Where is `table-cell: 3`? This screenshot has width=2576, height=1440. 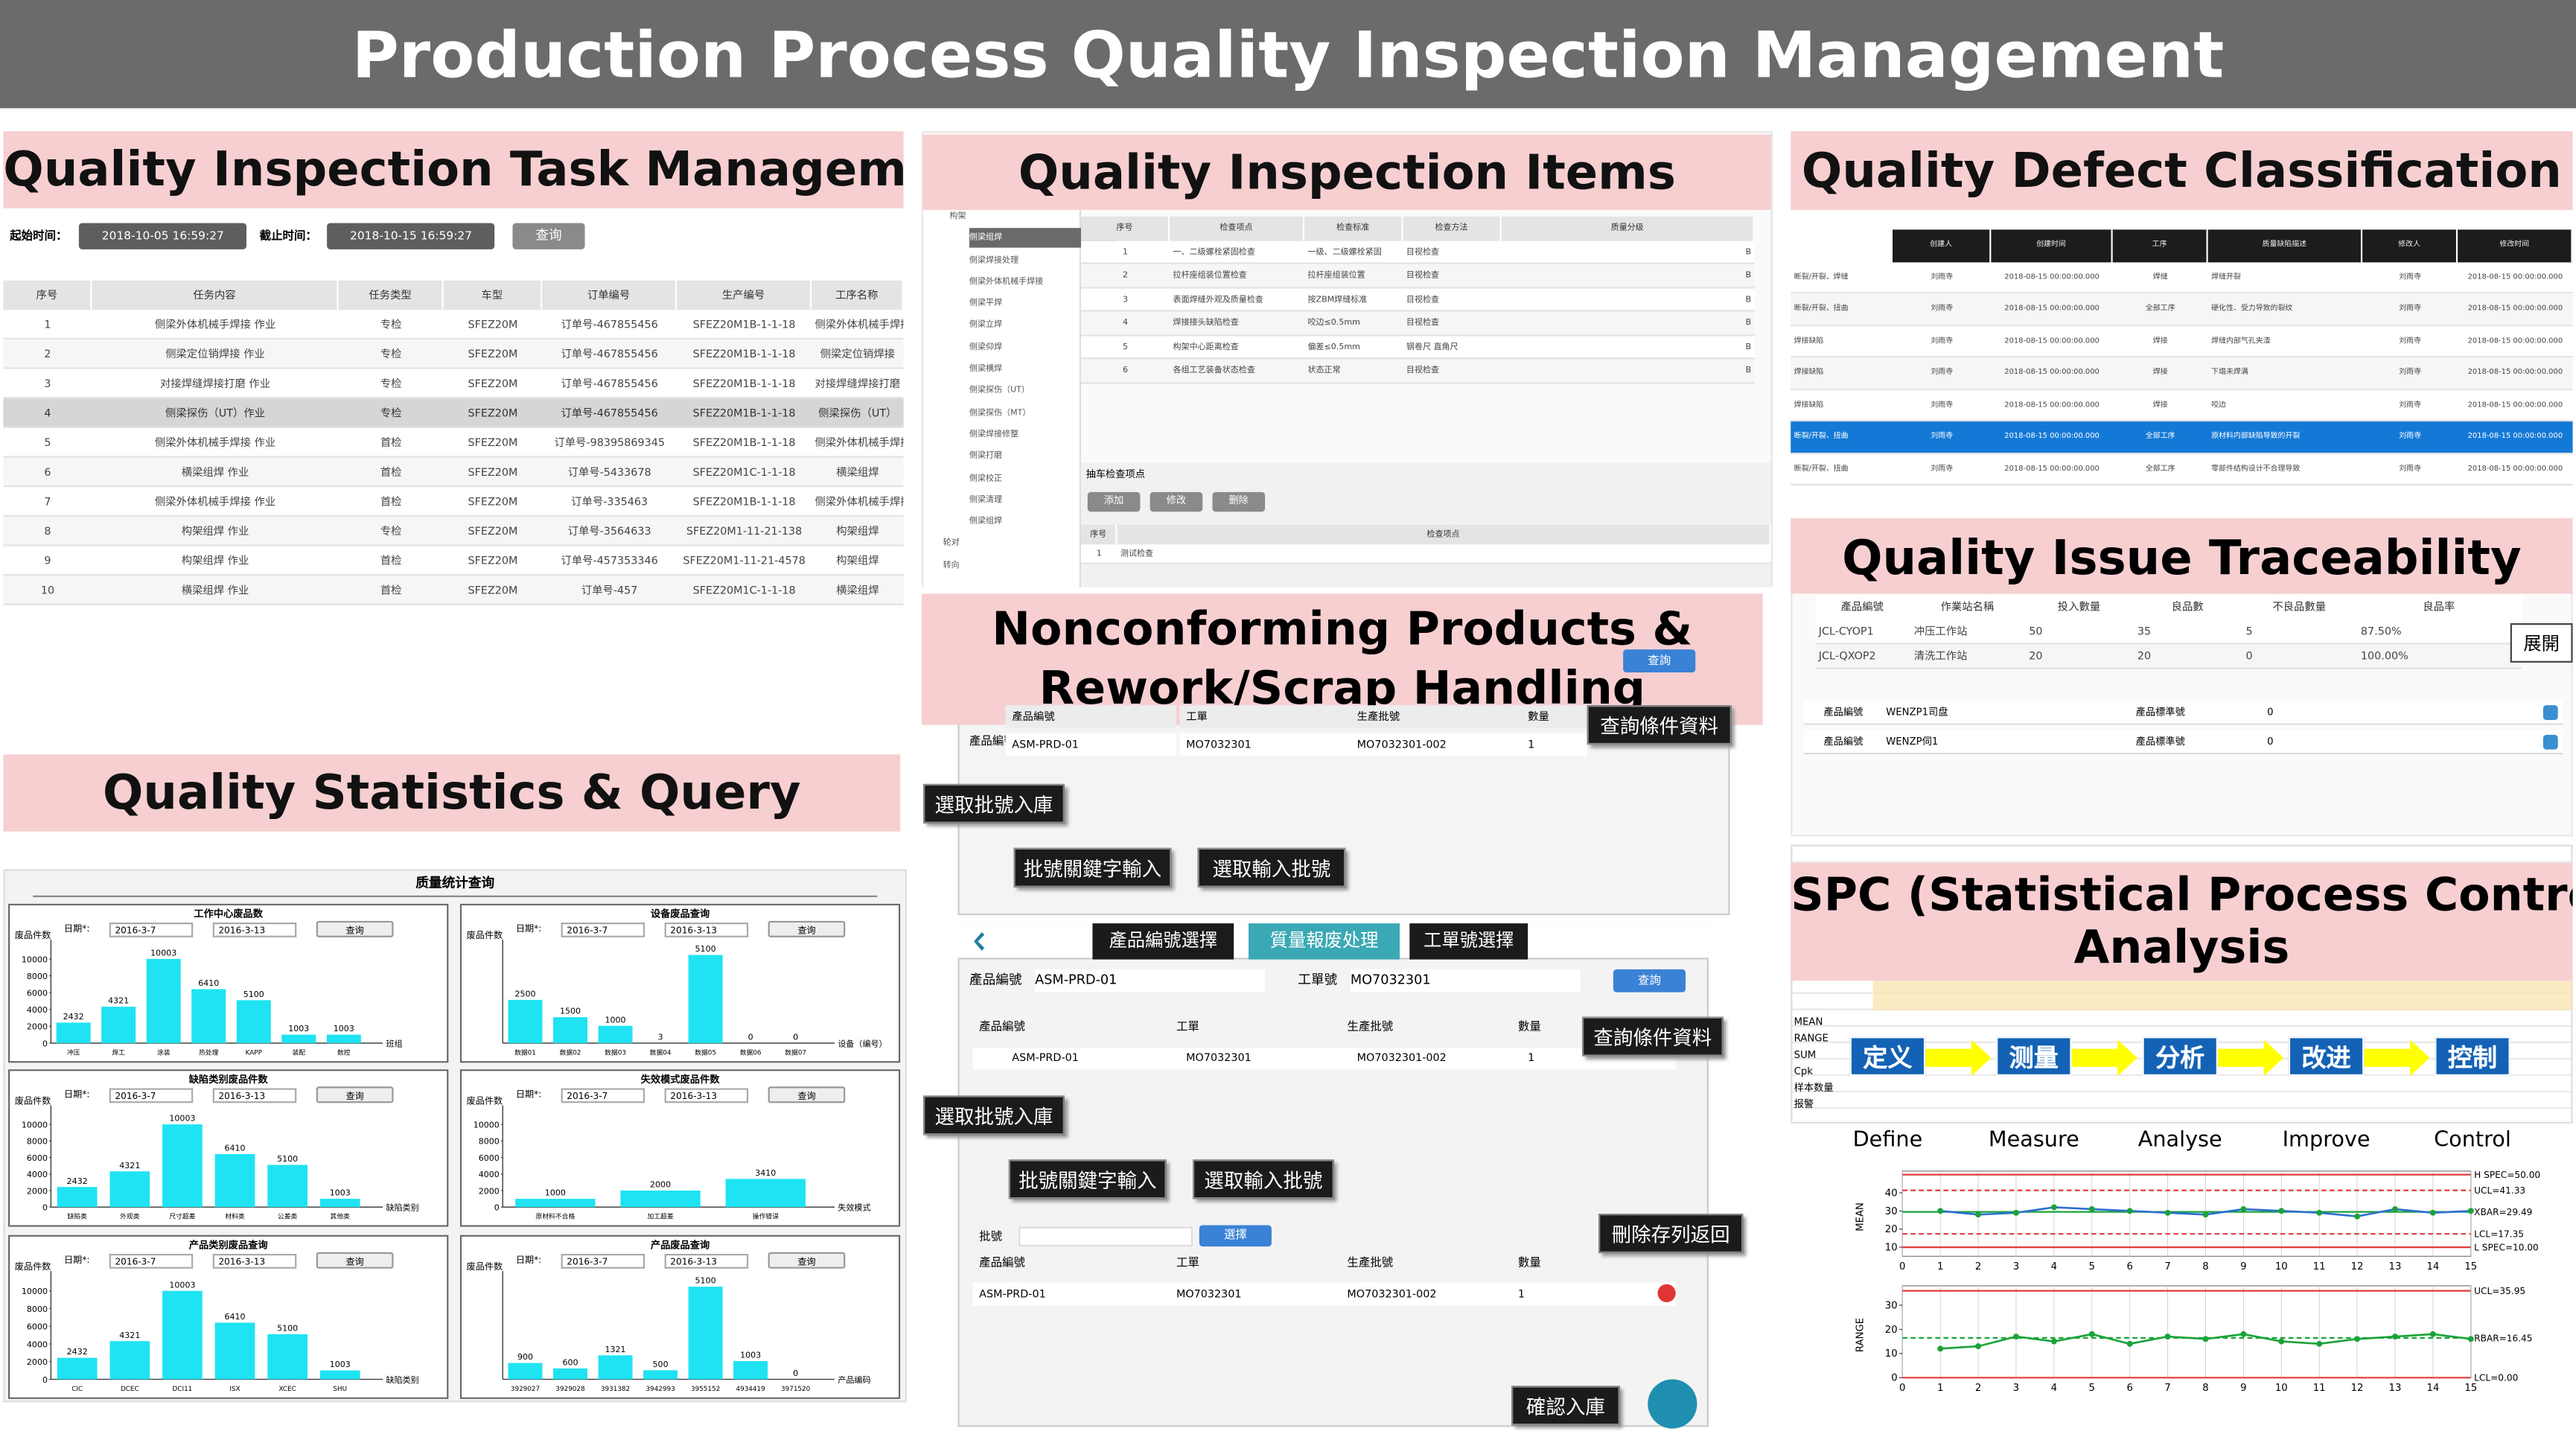 table-cell: 3 is located at coordinates (1126, 299).